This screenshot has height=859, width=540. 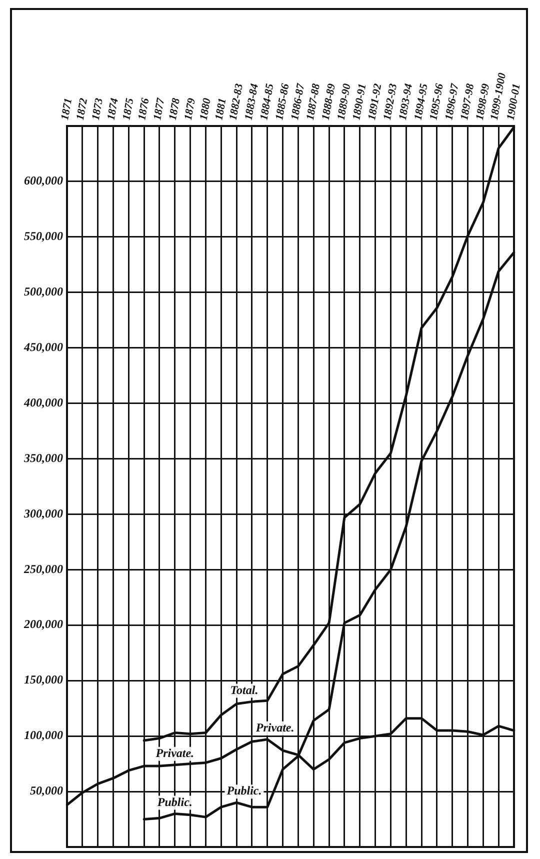 I want to click on x-tick-label: 1890-91, so click(x=359, y=102).